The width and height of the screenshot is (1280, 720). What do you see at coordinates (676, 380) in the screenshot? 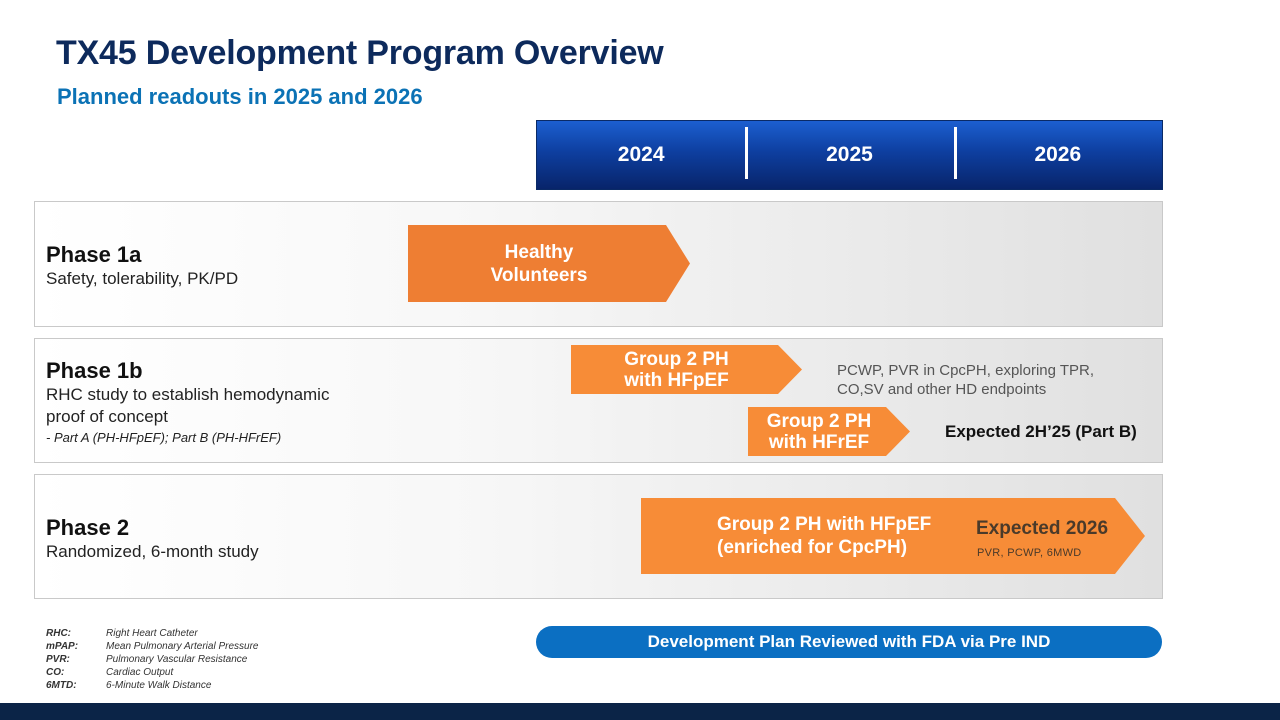
I see `arrow-label-line: with HFpEF` at bounding box center [676, 380].